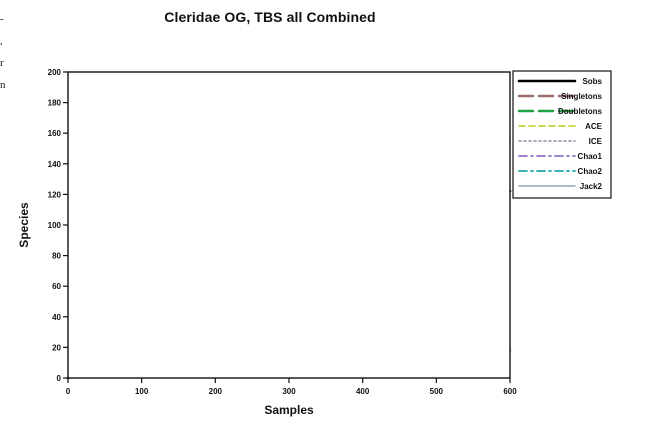  Describe the element at coordinates (55, 194) in the screenshot. I see `y-tick-label: 120` at that location.